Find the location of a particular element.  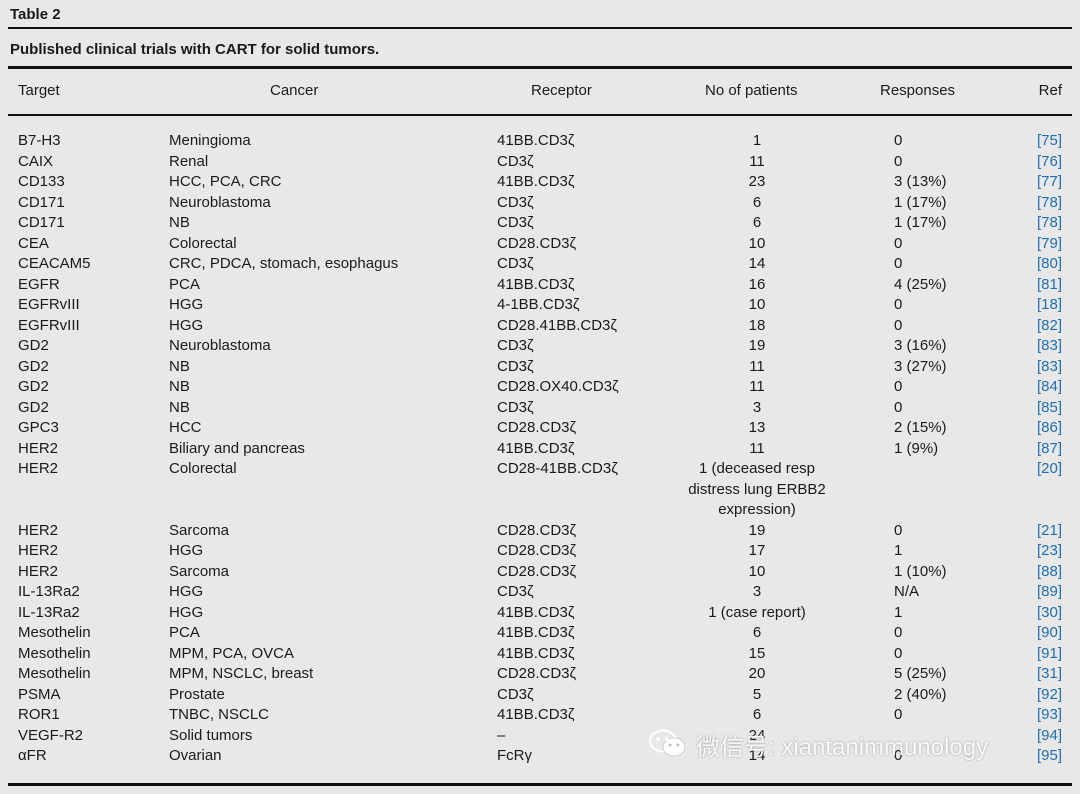

table-row: EGFRvIII HGG CD28.41BB.CD3ζ 18 0 [82] is located at coordinates (540, 326).